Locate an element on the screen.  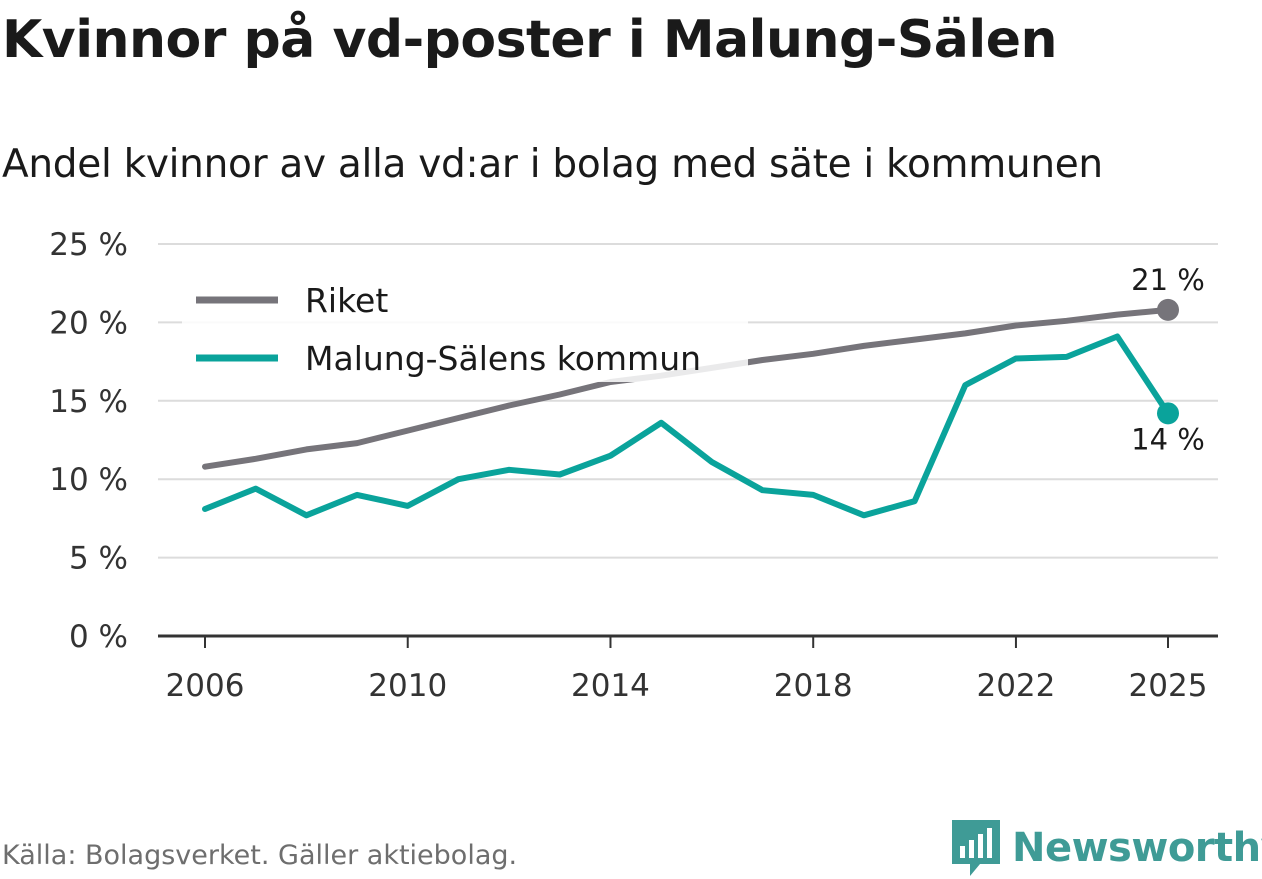
y-tick-label: 25 % is located at coordinates (88, 245).